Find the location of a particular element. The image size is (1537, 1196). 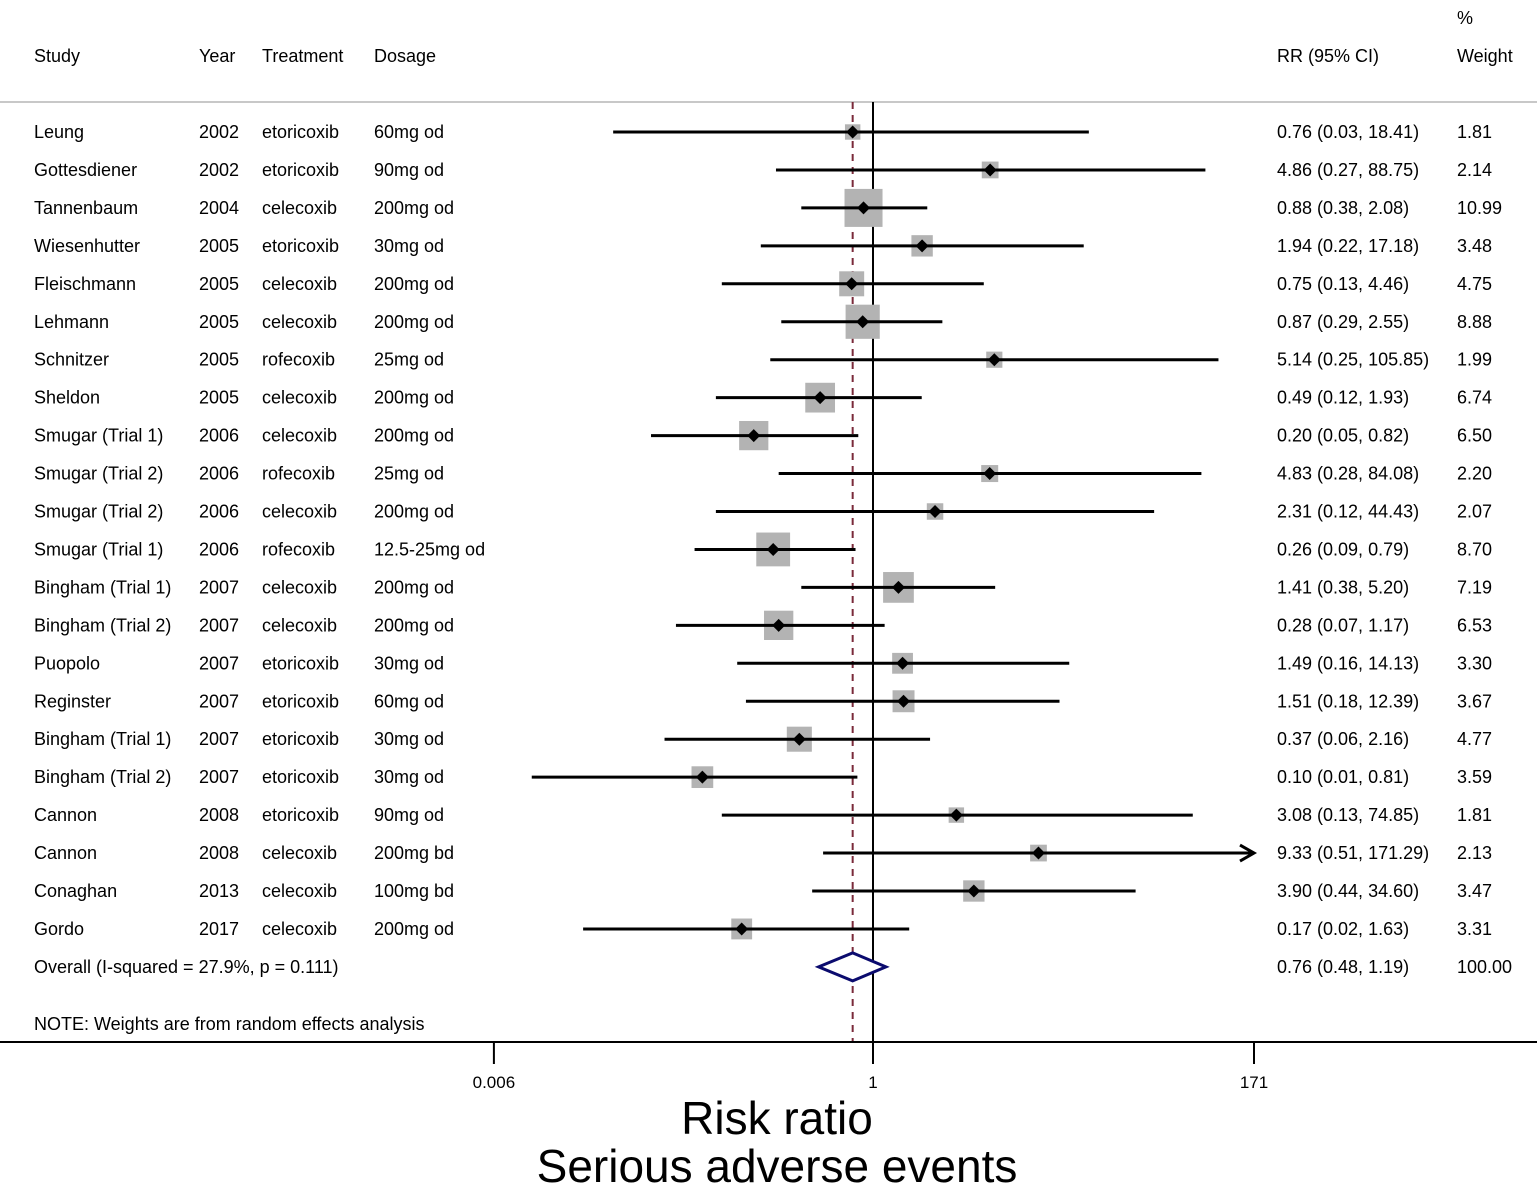

study-rr-ci: 0.76 (0.03, 18.41) is located at coordinates (1348, 132).